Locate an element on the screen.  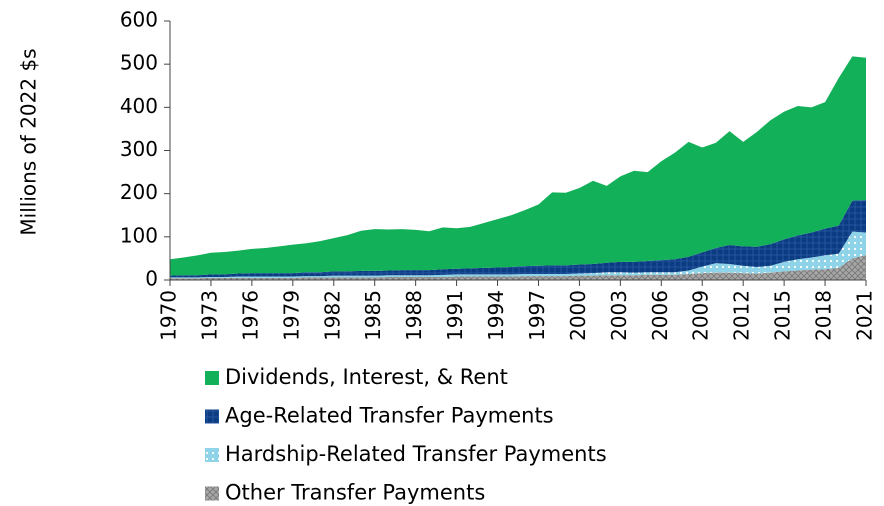
y-tick-label: 200 is located at coordinates (139, 192).